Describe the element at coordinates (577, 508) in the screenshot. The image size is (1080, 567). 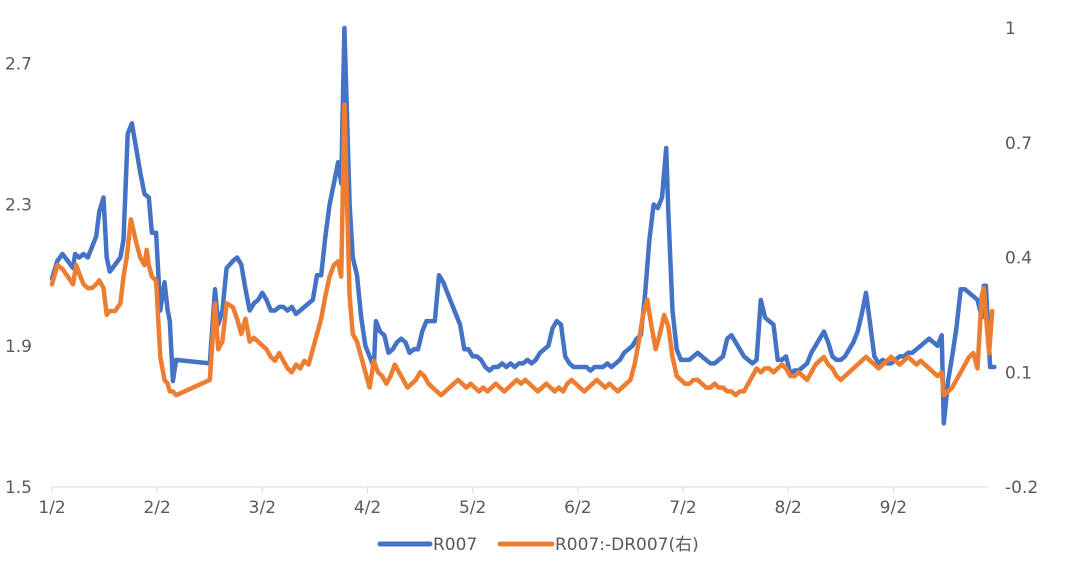
I see `x-tick-label: 6/2` at that location.